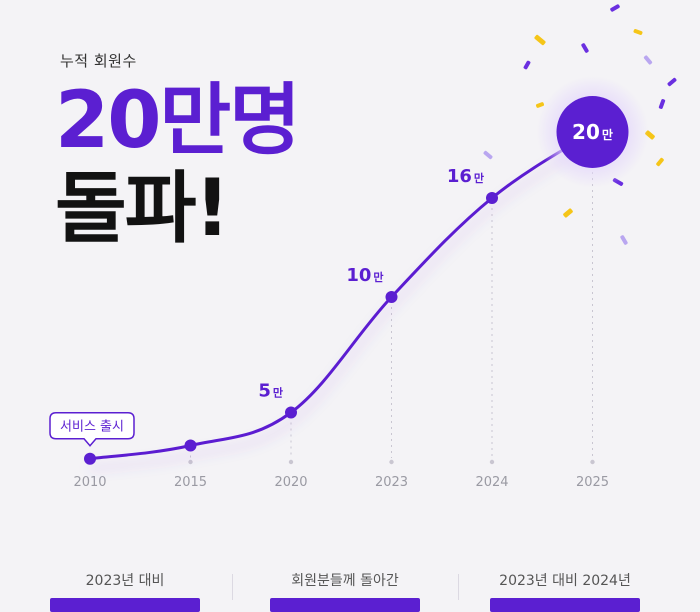 This screenshot has height=612, width=700. Describe the element at coordinates (142, 209) in the screenshot. I see `headline-breakthrough: 돌파!` at that location.